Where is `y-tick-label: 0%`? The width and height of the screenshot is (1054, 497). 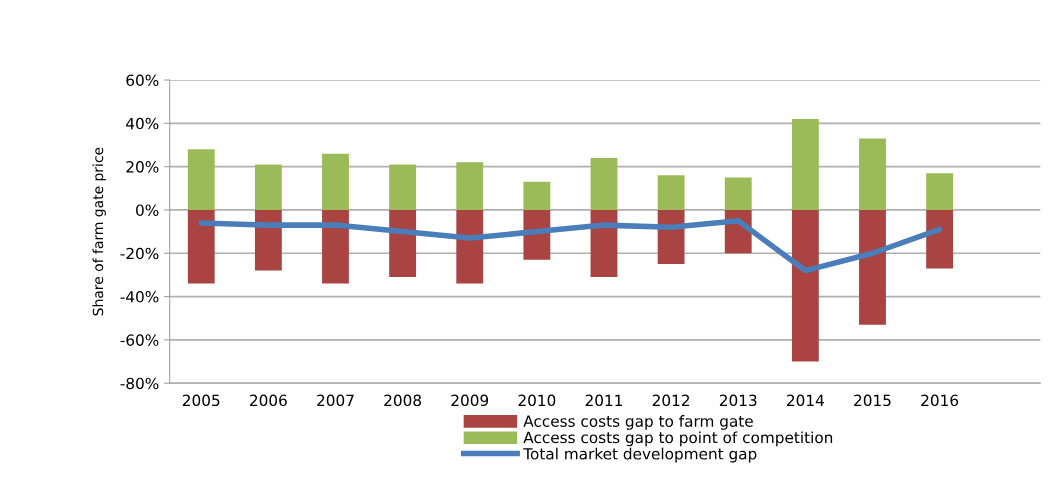
y-tick-label: 0% is located at coordinates (147, 210).